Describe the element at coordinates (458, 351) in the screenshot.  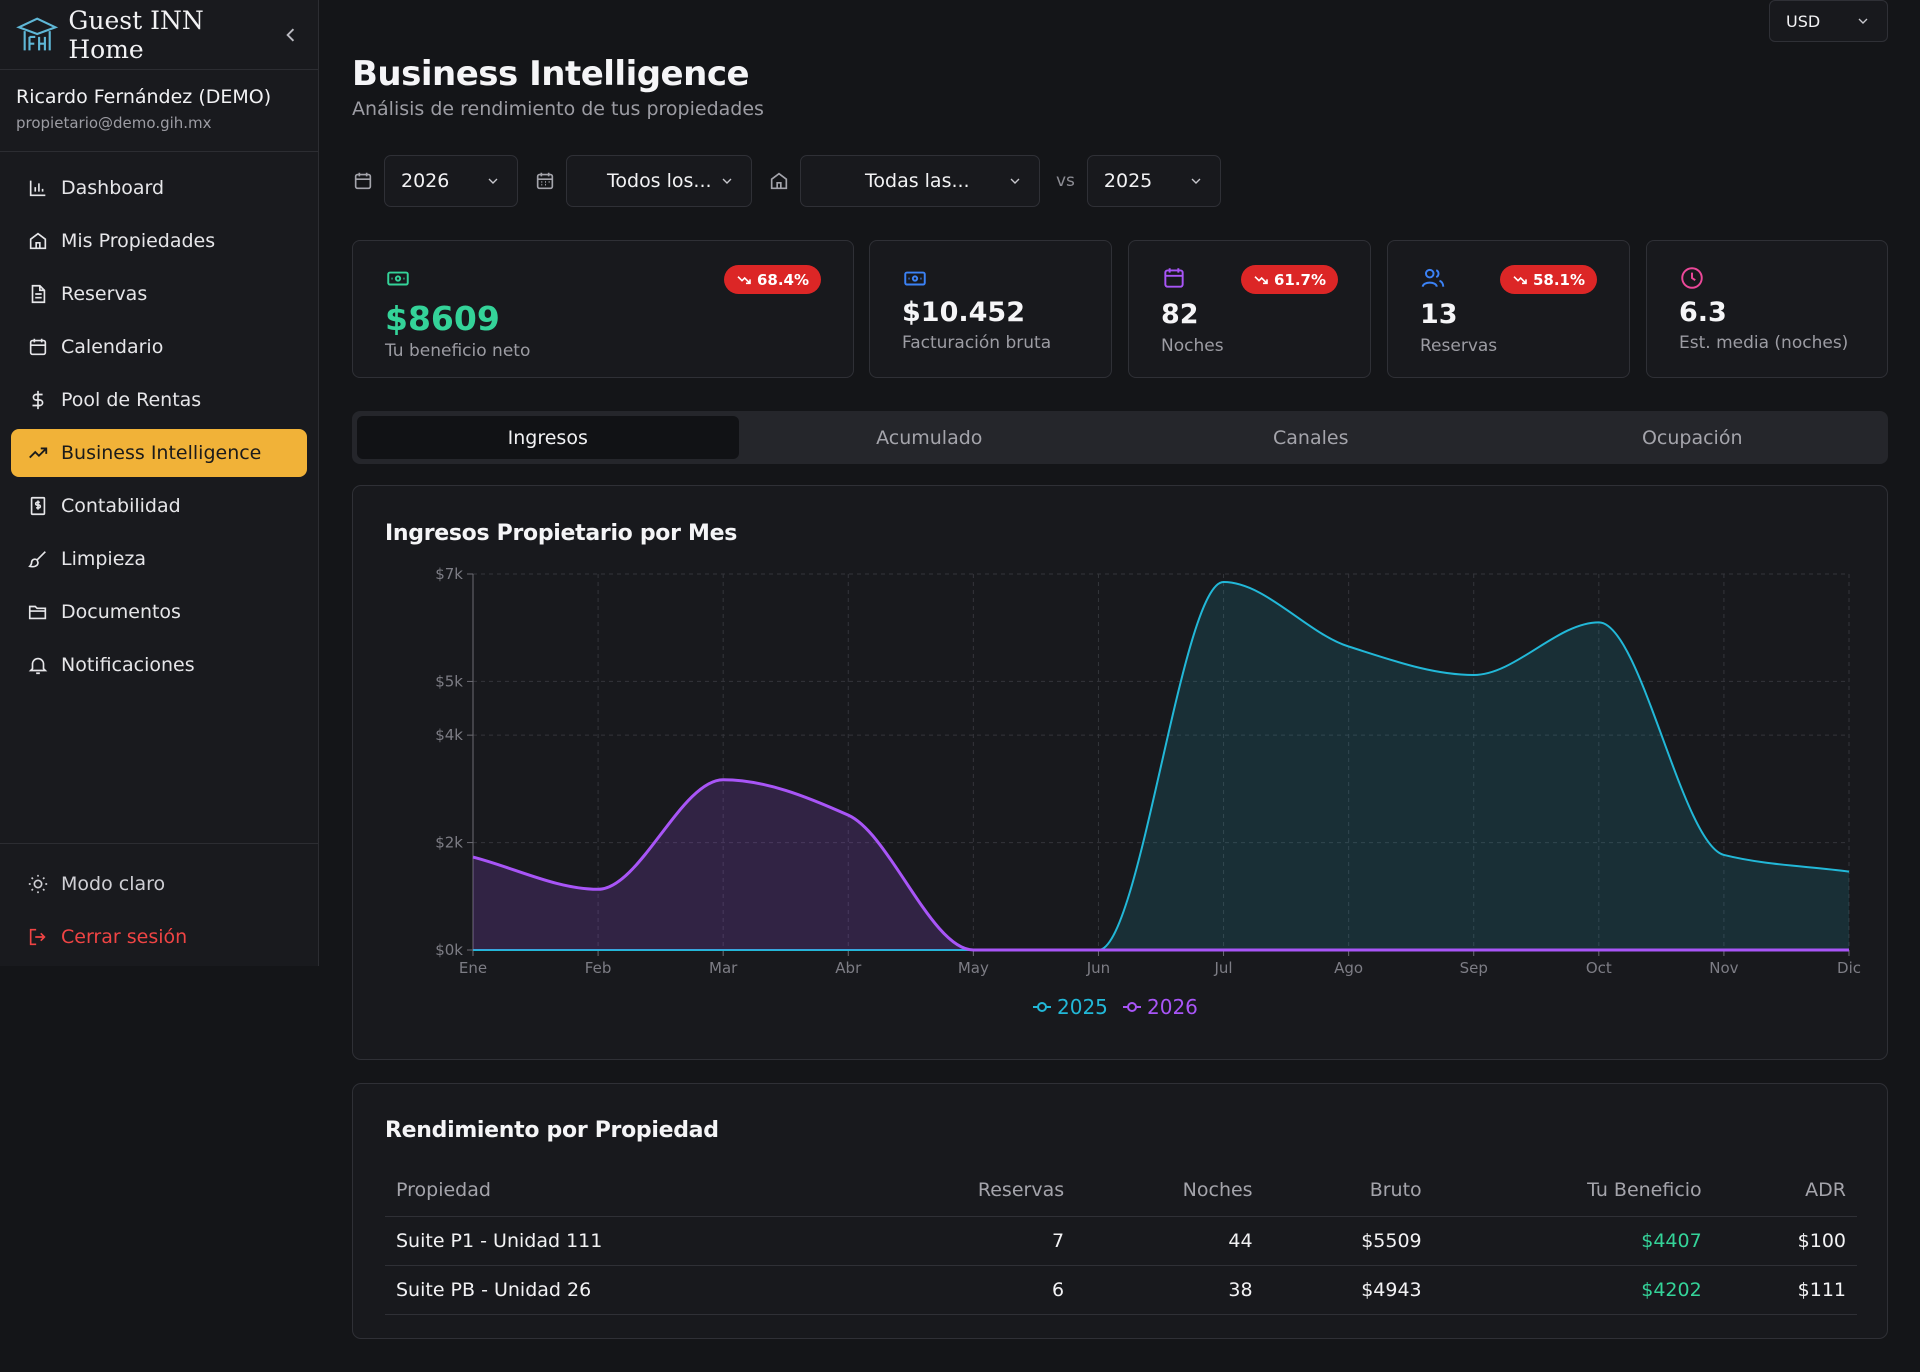
I see `kpi-label: Tu beneficio neto` at that location.